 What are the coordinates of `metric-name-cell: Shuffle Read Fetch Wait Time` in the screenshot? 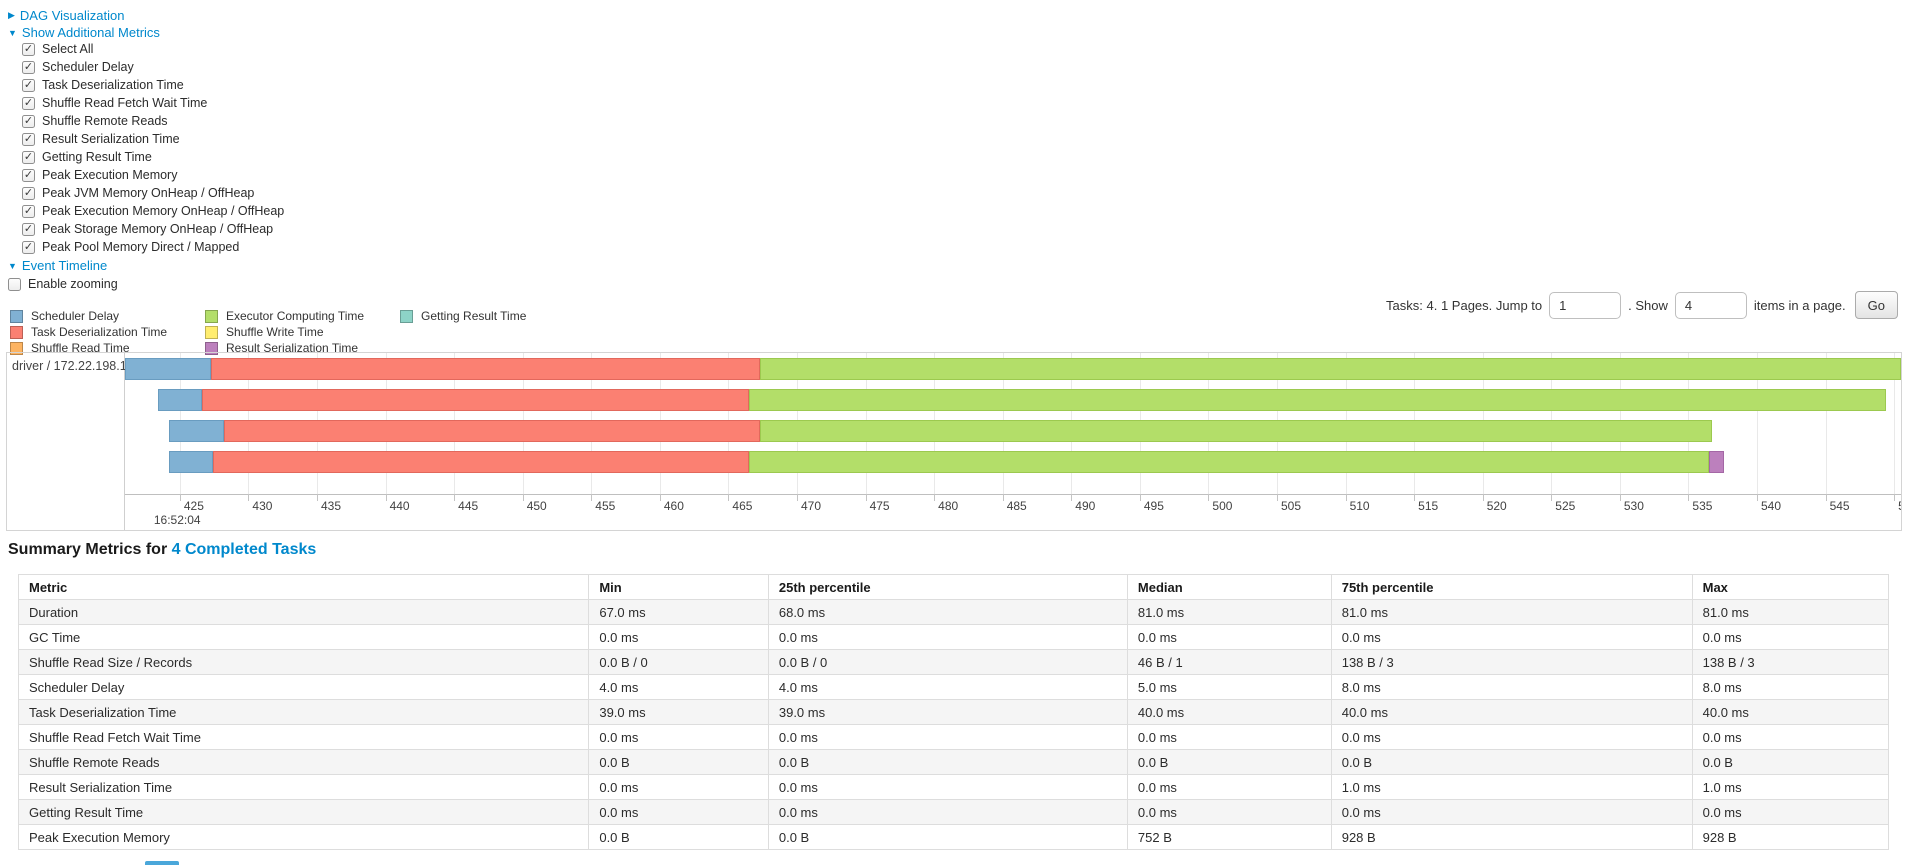 It's located at (303, 737).